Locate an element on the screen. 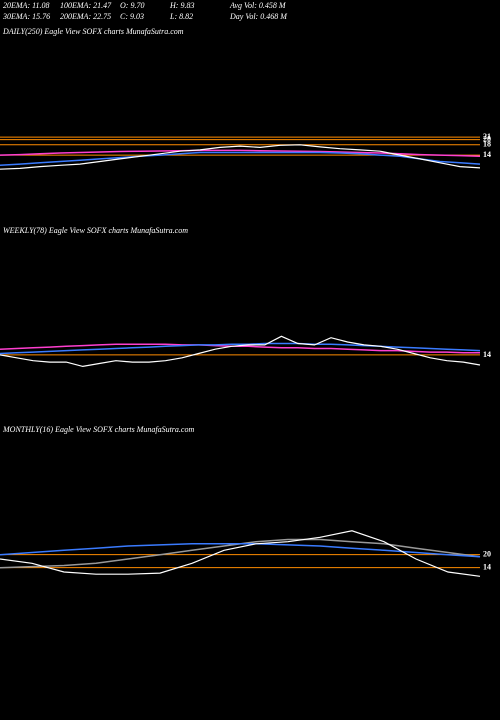 The width and height of the screenshot is (500, 720). header-stat: 20EMA: 11.08 is located at coordinates (26, 5).